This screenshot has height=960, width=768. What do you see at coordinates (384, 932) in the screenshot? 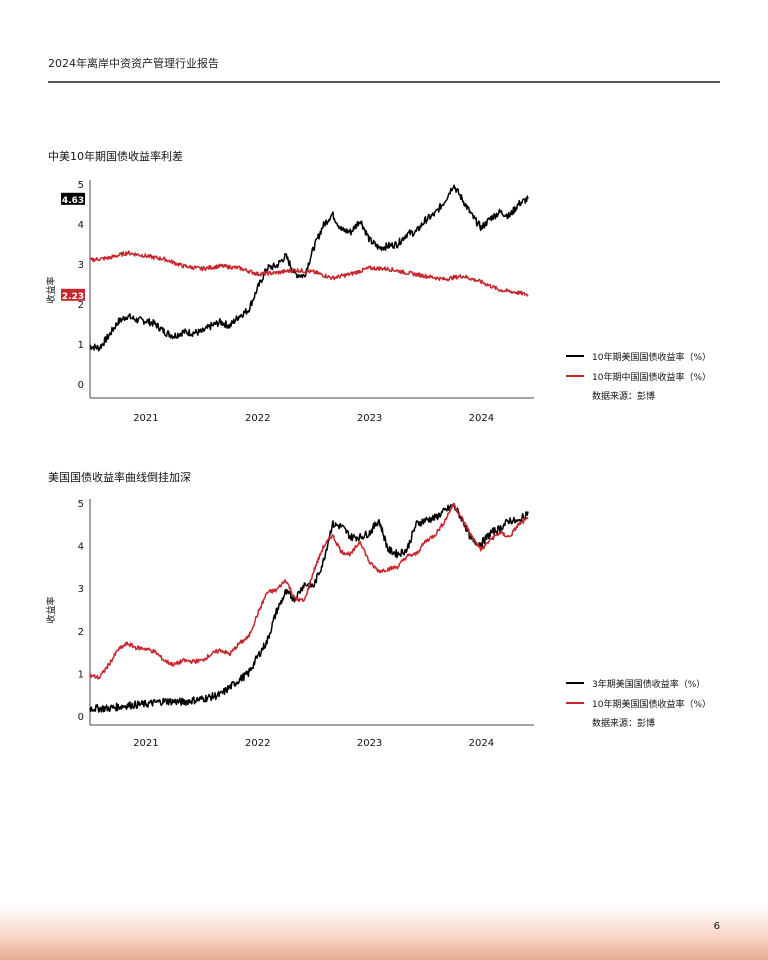
I see `footer-band` at bounding box center [384, 932].